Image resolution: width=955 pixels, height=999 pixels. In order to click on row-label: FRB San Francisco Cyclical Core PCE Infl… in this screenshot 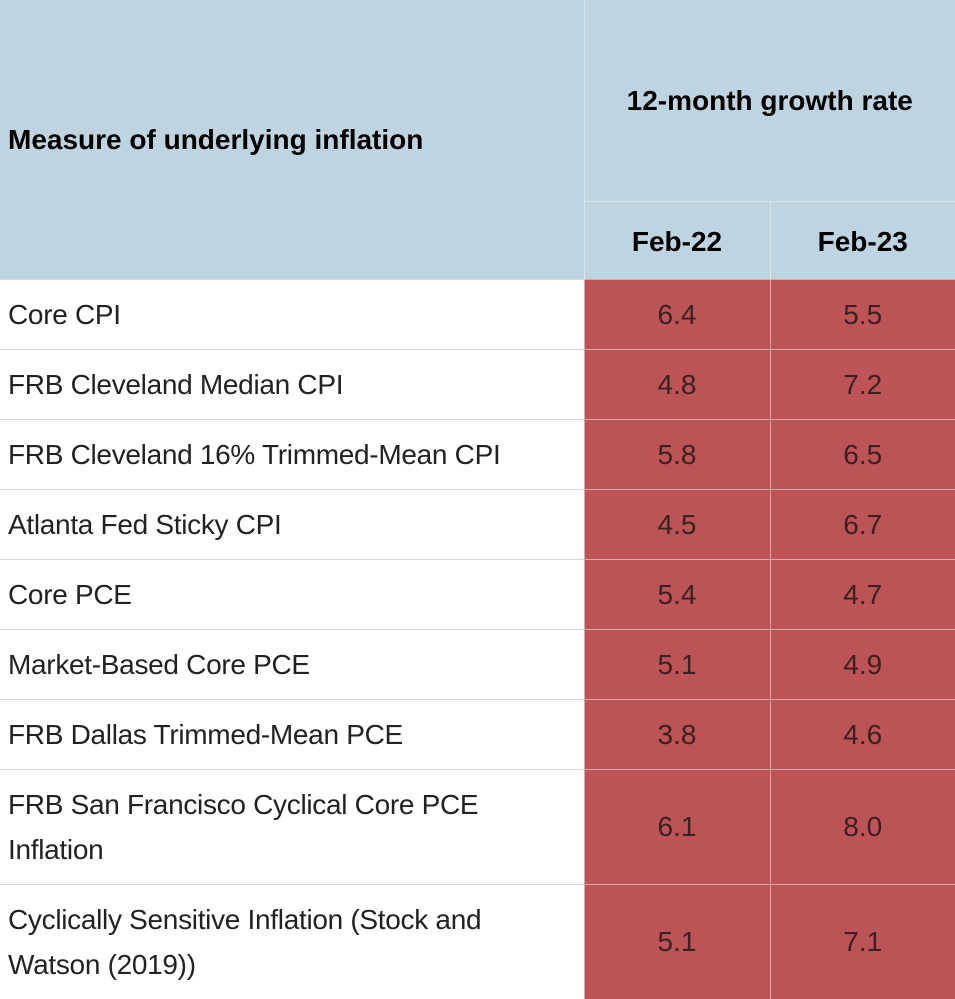, I will do `click(292, 827)`.